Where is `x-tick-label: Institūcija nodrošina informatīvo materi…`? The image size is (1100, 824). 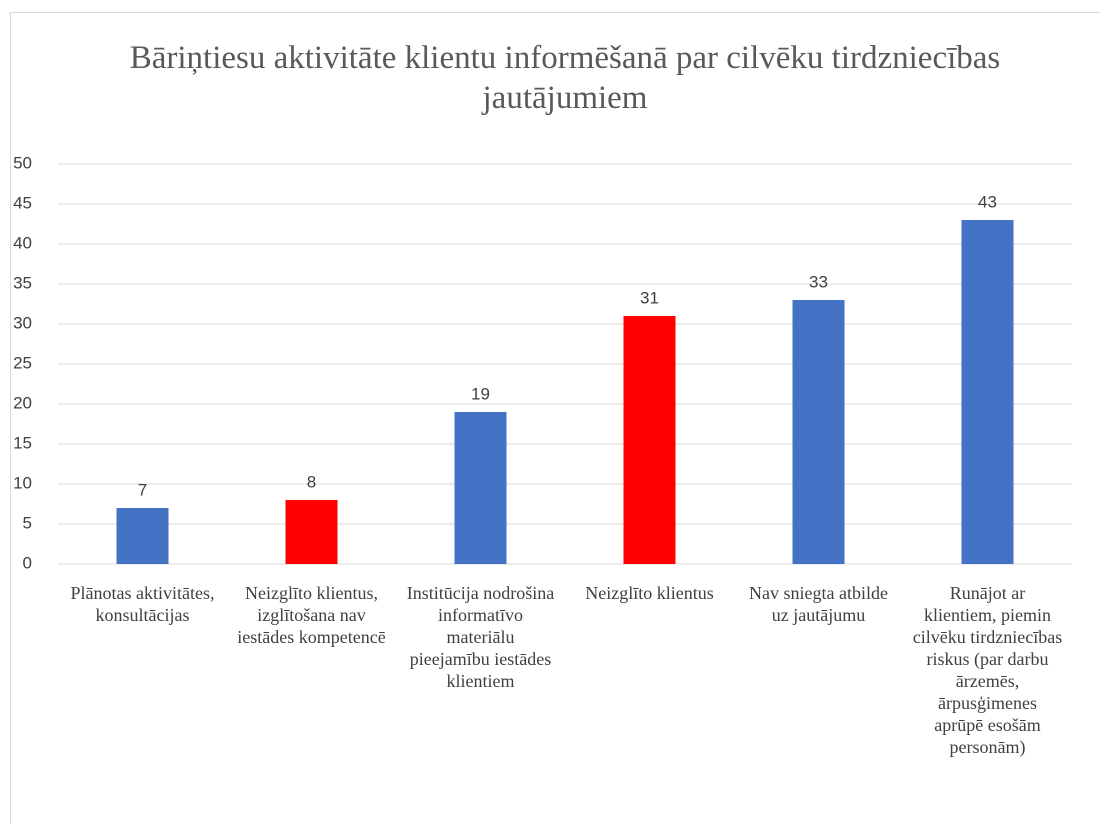 x-tick-label: Institūcija nodrošina informatīvo materi… is located at coordinates (480, 637).